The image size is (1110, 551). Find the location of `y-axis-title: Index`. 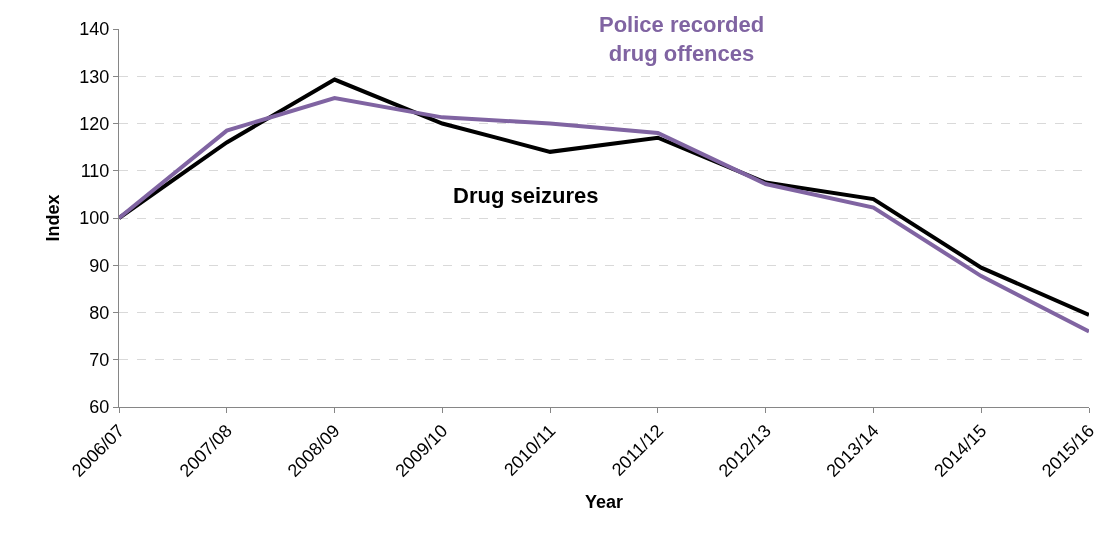

y-axis-title: Index is located at coordinates (52, 218).